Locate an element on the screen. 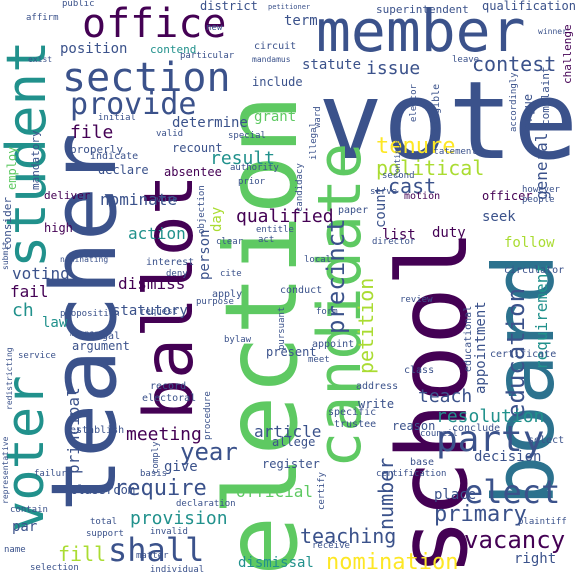 The width and height of the screenshot is (576, 576). word-tenure: tenure is located at coordinates (416, 146).